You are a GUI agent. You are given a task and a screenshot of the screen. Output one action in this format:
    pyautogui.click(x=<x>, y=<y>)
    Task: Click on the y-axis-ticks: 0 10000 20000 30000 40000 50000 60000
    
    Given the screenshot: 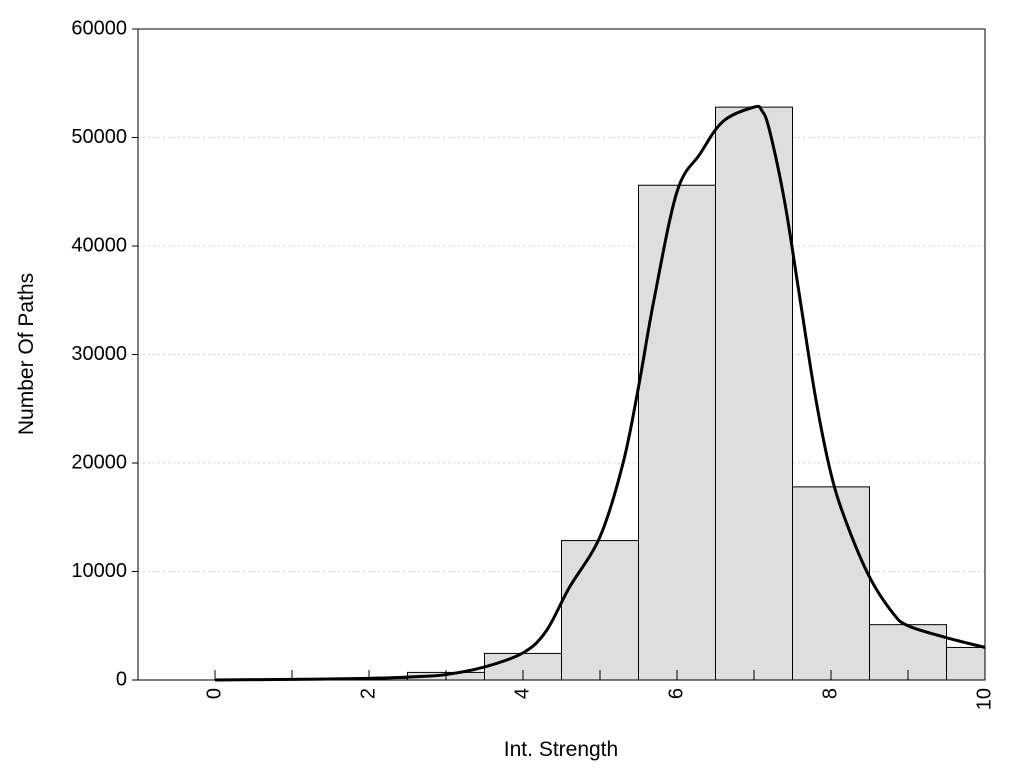 What is the action you would take?
    pyautogui.click(x=104, y=353)
    